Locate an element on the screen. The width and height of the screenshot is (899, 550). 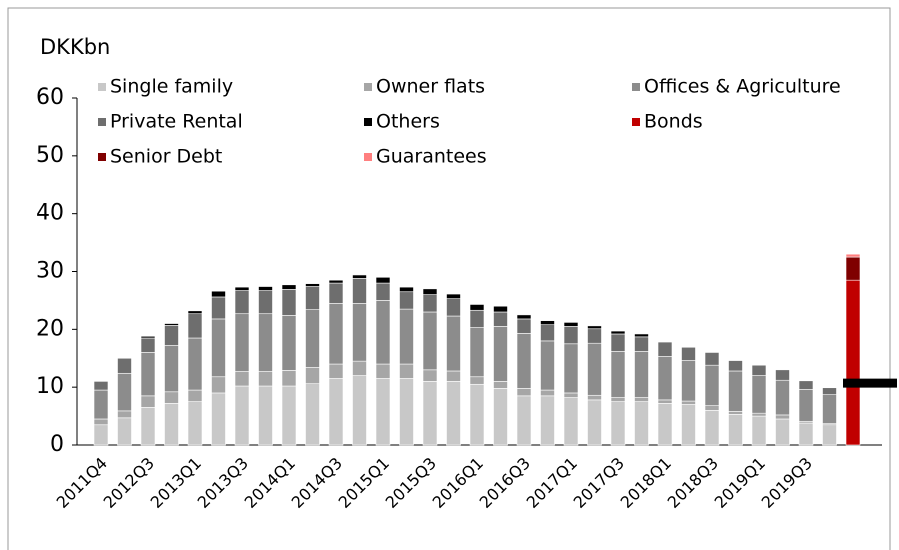
x-tick-label: 2013Q1 is located at coordinates (176, 483).